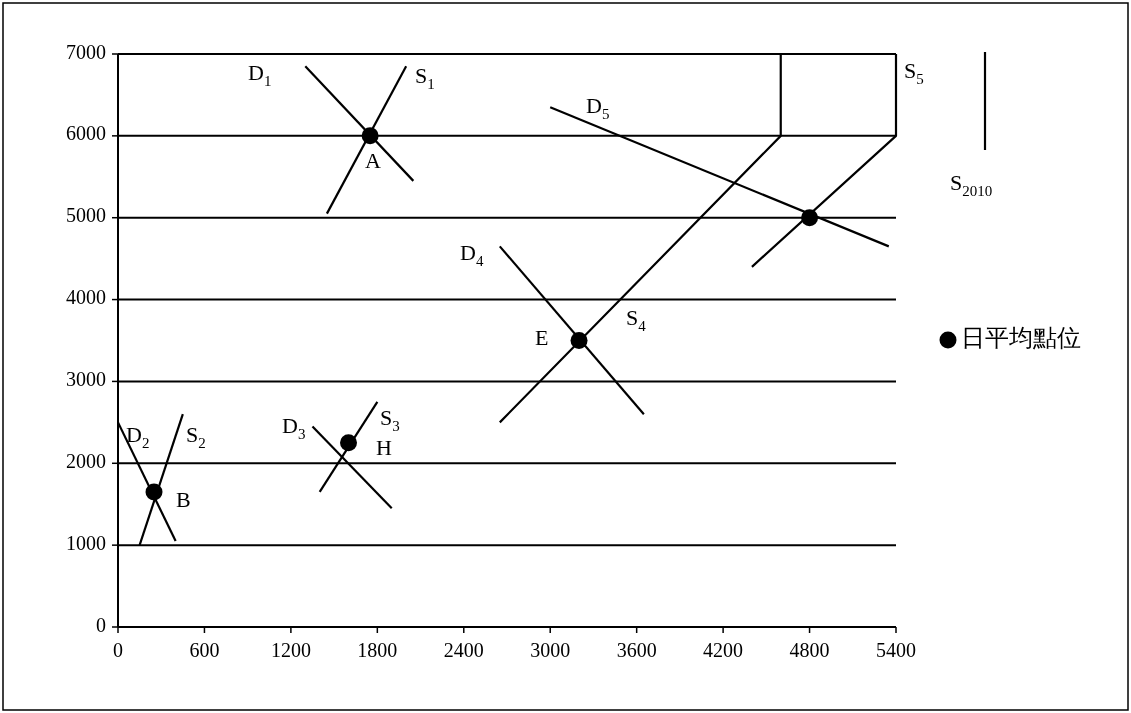 The image size is (1131, 713). Describe the element at coordinates (86, 51) in the screenshot. I see `y-tick-label: 7000` at that location.